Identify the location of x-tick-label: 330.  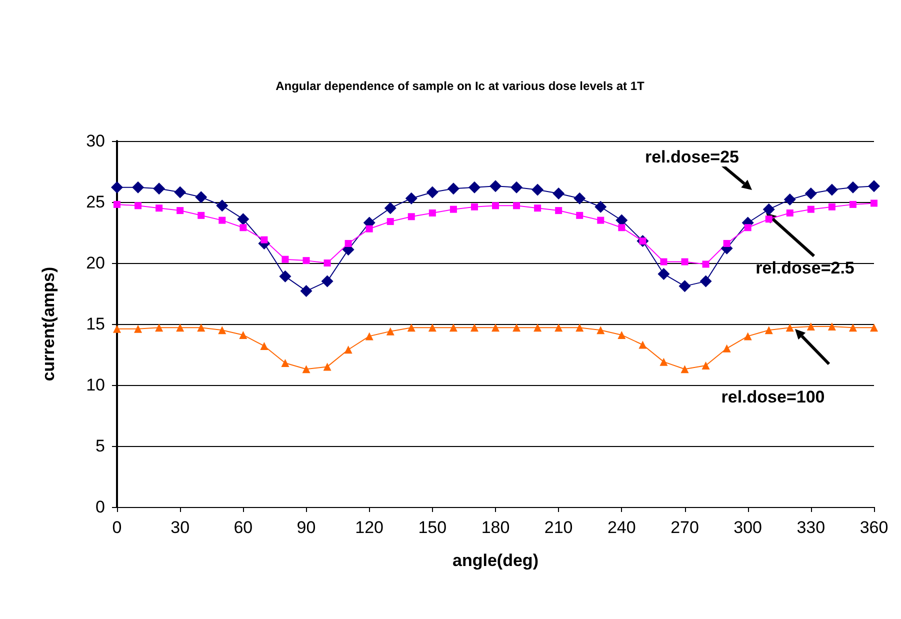
(811, 527).